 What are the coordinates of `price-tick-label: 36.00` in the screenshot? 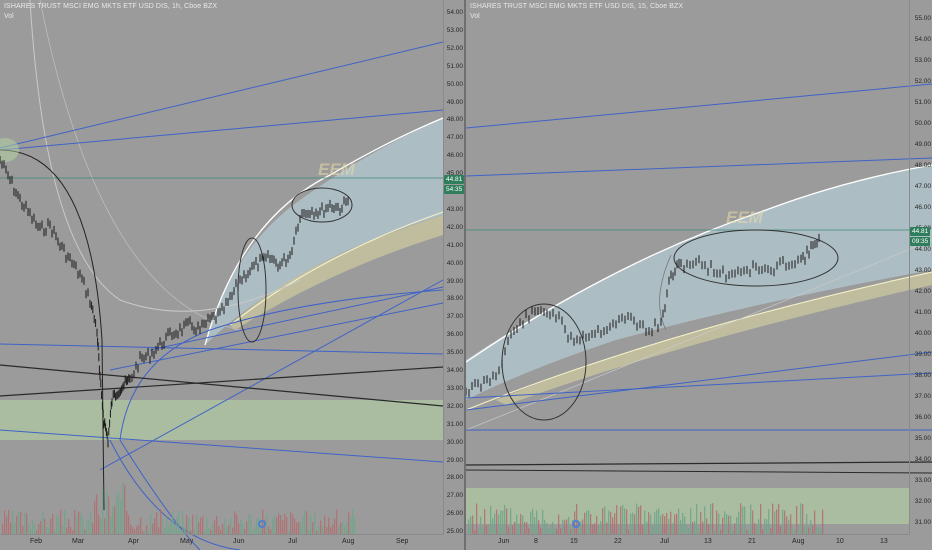 It's located at (454, 335).